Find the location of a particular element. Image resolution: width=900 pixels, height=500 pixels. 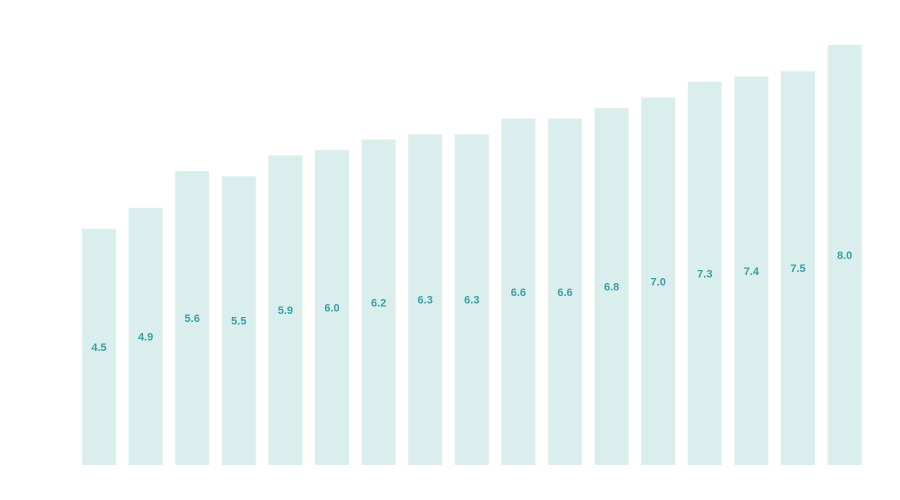

bar-value-label-3: 5.5 is located at coordinates (238, 322).